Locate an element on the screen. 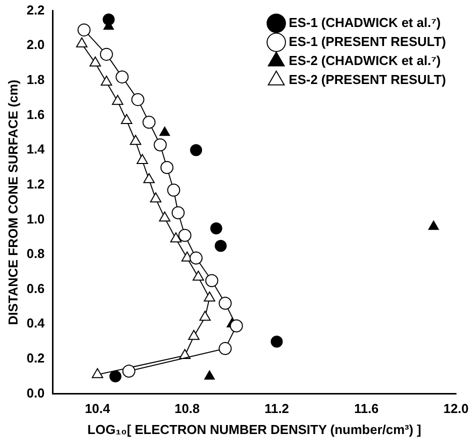 Image resolution: width=472 pixels, height=442 pixels. y-tick-label: 1.6 is located at coordinates (35, 114).